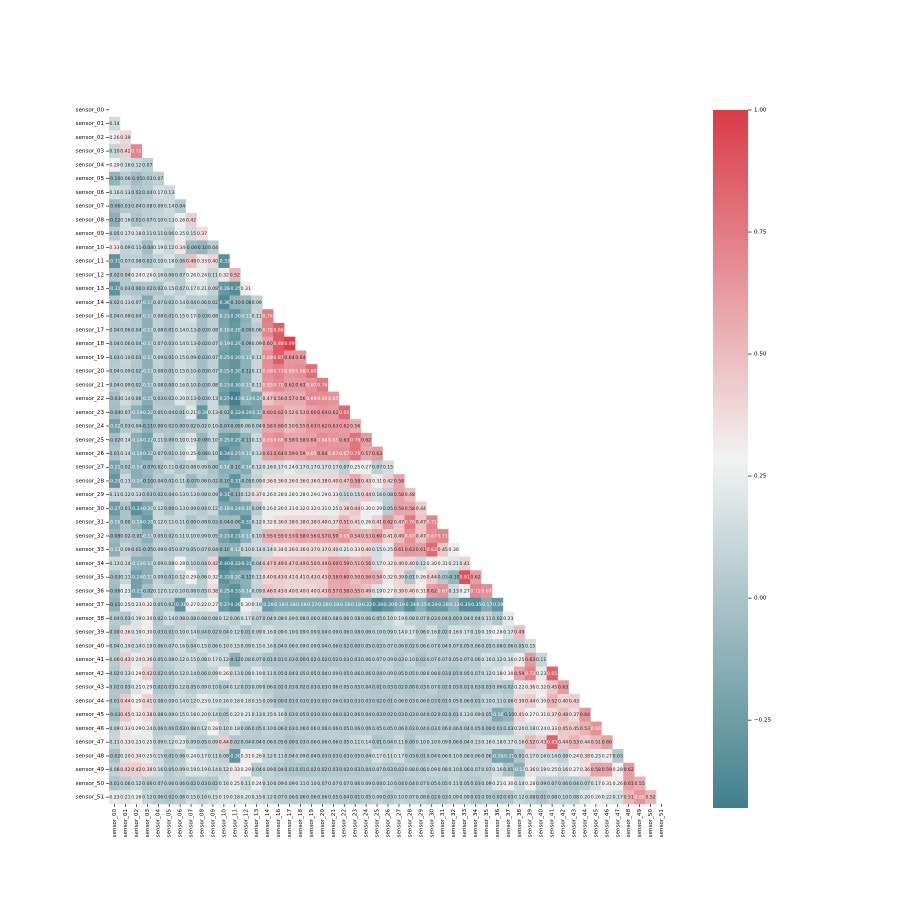 This screenshot has height=910, width=910. Describe the element at coordinates (147, 248) in the screenshot. I see `cell-label: -0.04` at that location.